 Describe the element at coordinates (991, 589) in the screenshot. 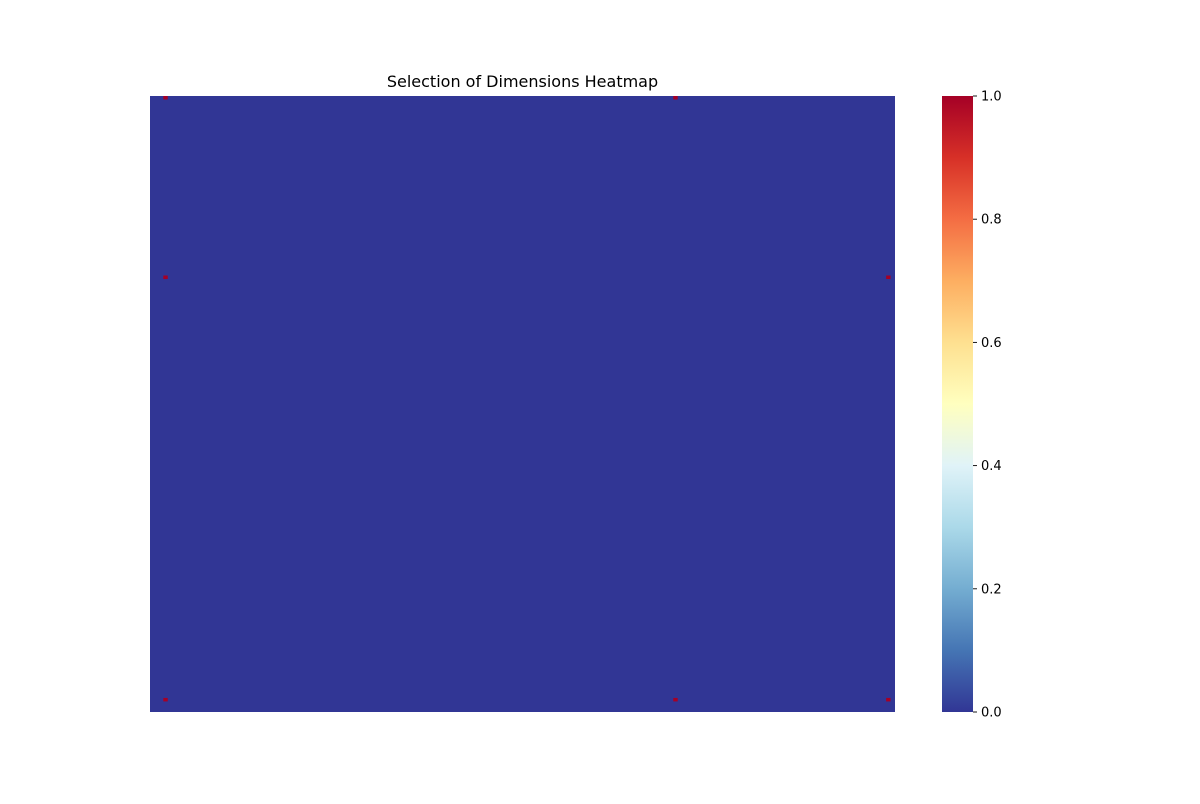

I see `colorbar-tick-label: 0.2` at that location.